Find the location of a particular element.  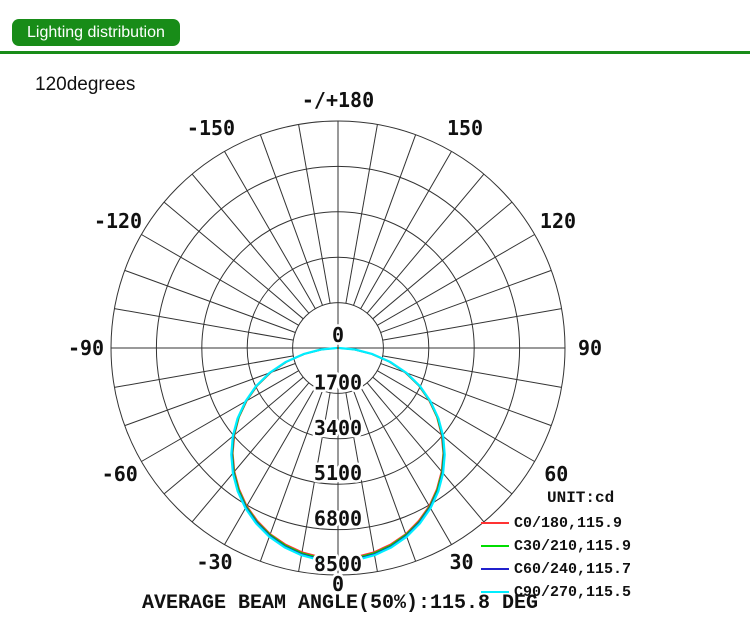

radial-label-5100: 5100 is located at coordinates (338, 473).